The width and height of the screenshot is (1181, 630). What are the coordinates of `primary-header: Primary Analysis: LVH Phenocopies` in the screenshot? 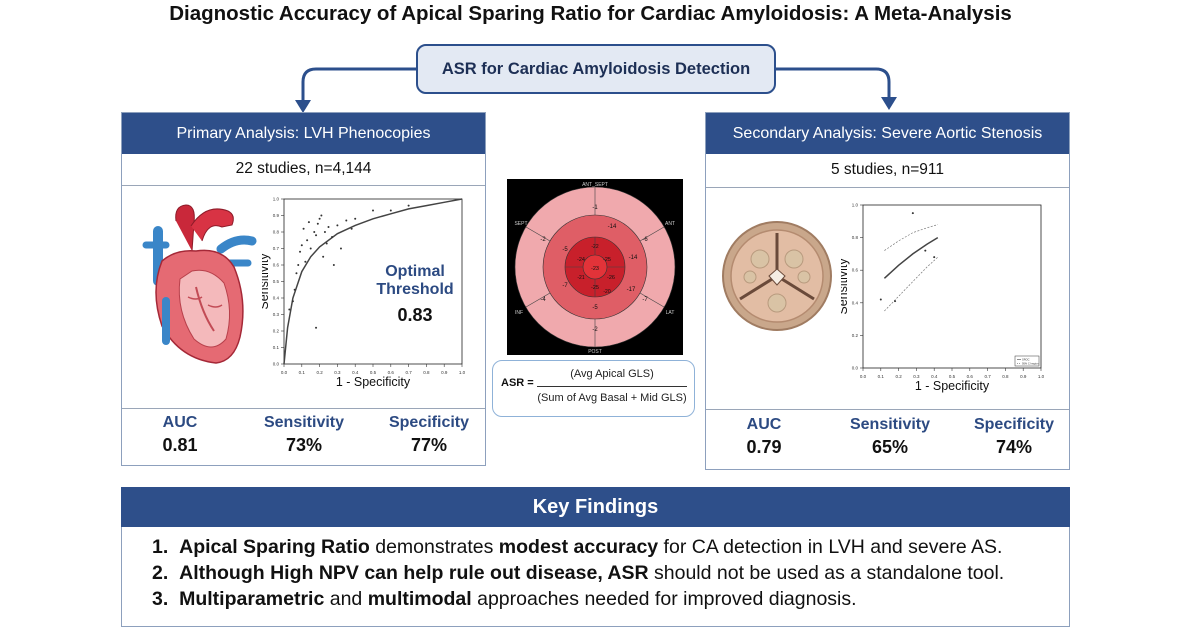 It's located at (303, 133).